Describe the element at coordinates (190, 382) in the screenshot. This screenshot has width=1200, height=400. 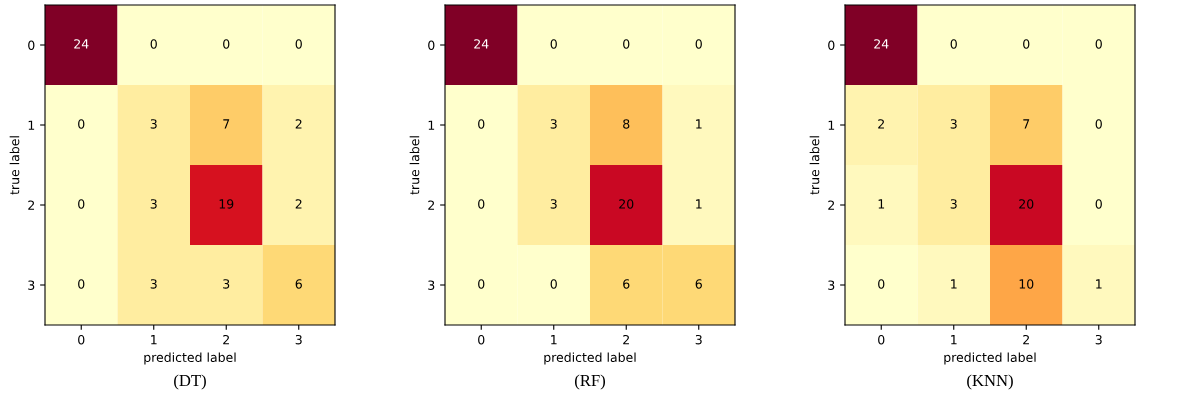
I see `text: (DT)` at that location.